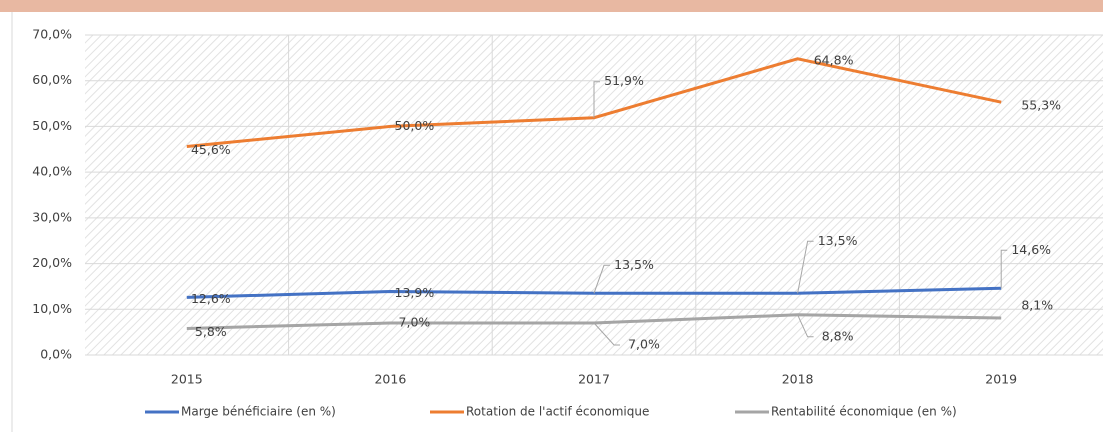  I want to click on x-tick-label: 2018, so click(798, 379).